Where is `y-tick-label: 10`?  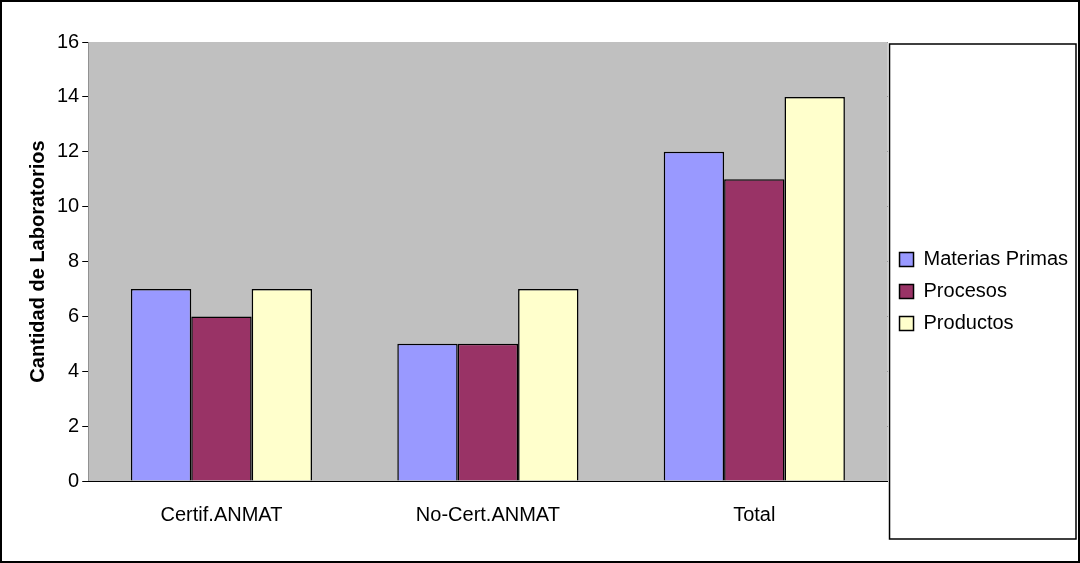 y-tick-label: 10 is located at coordinates (68, 205).